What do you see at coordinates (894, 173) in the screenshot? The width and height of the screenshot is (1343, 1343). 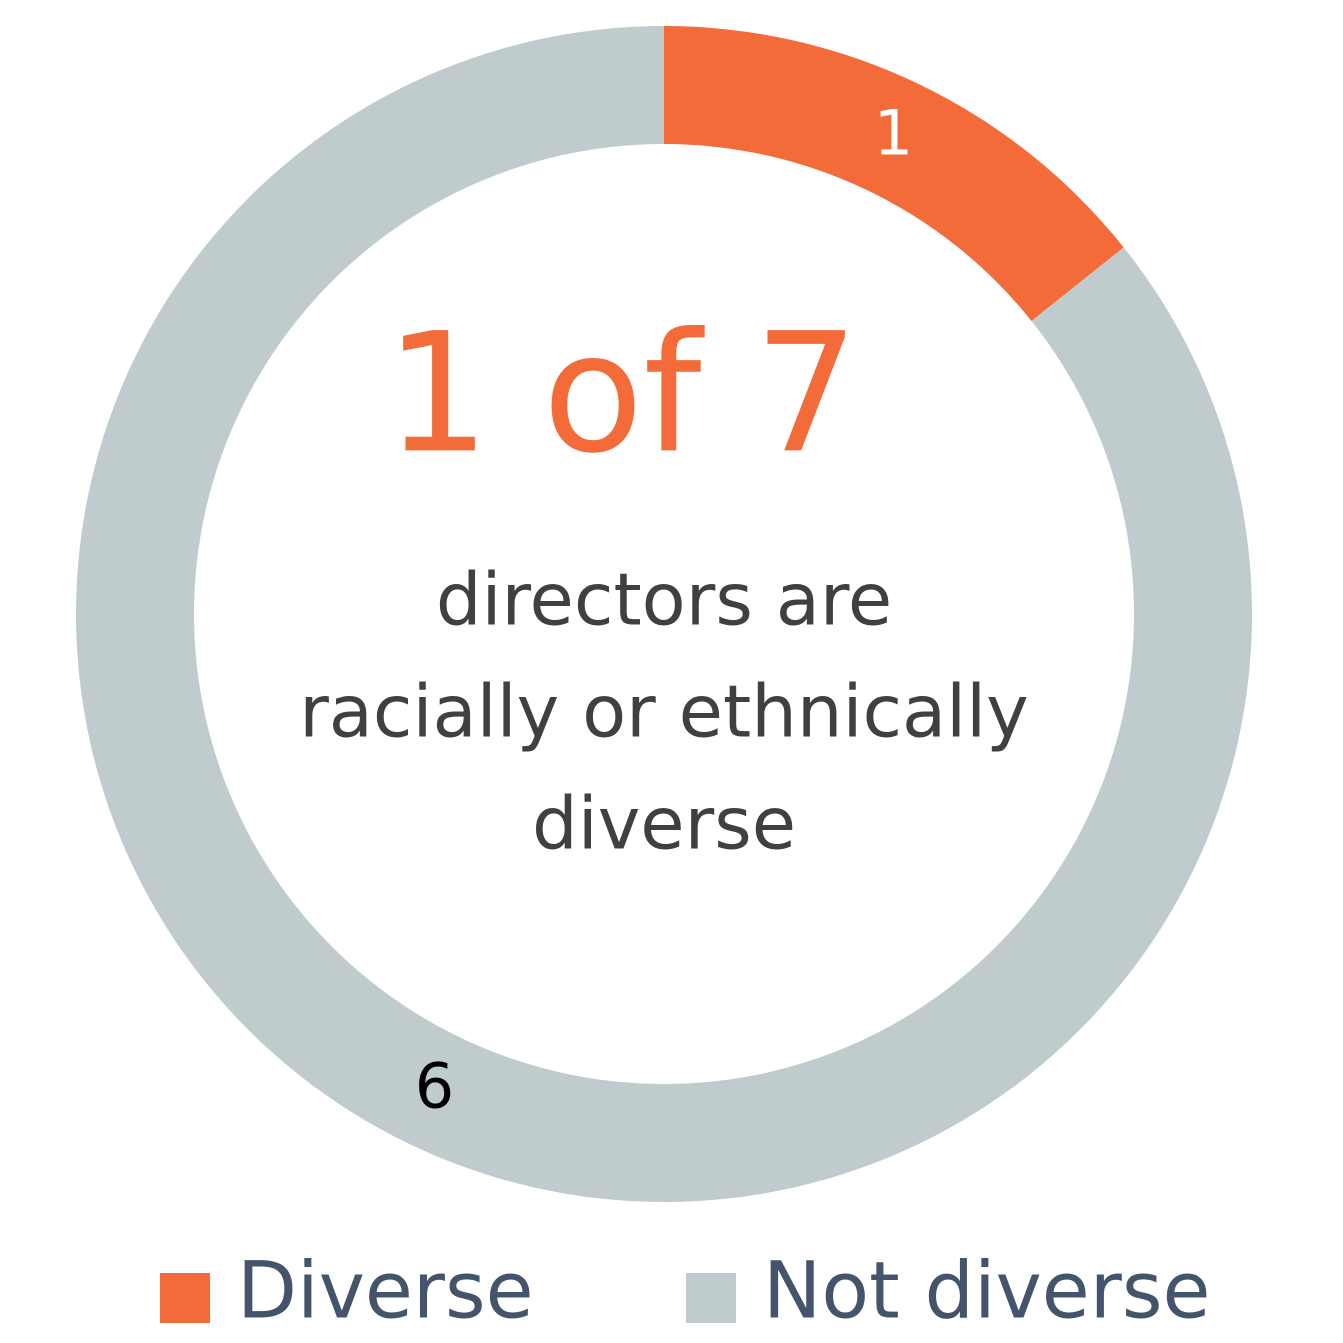 I see `donut-slice` at bounding box center [894, 173].